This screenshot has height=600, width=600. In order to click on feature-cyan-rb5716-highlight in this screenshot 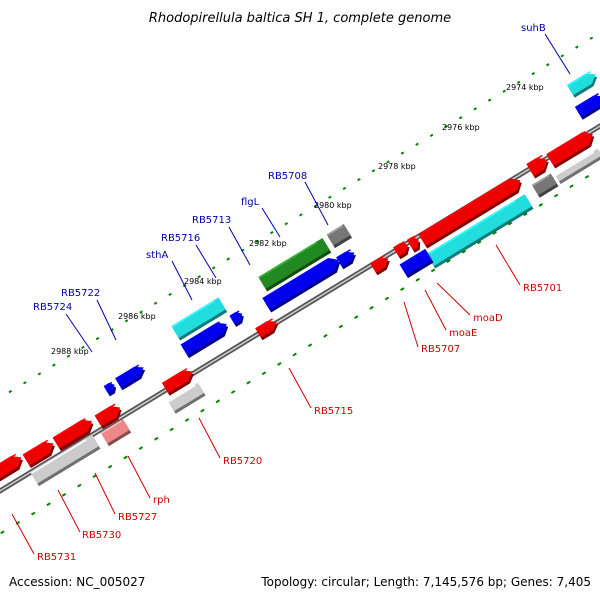, I will do `click(193, 314)`.